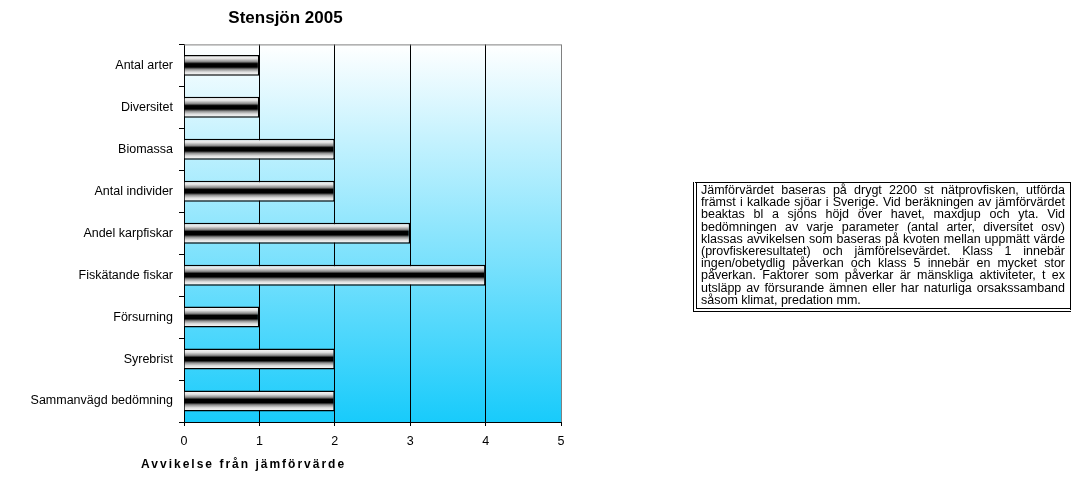  What do you see at coordinates (244, 464) in the screenshot?
I see `x-axis-title: Avvikelse från jämförvärde` at bounding box center [244, 464].